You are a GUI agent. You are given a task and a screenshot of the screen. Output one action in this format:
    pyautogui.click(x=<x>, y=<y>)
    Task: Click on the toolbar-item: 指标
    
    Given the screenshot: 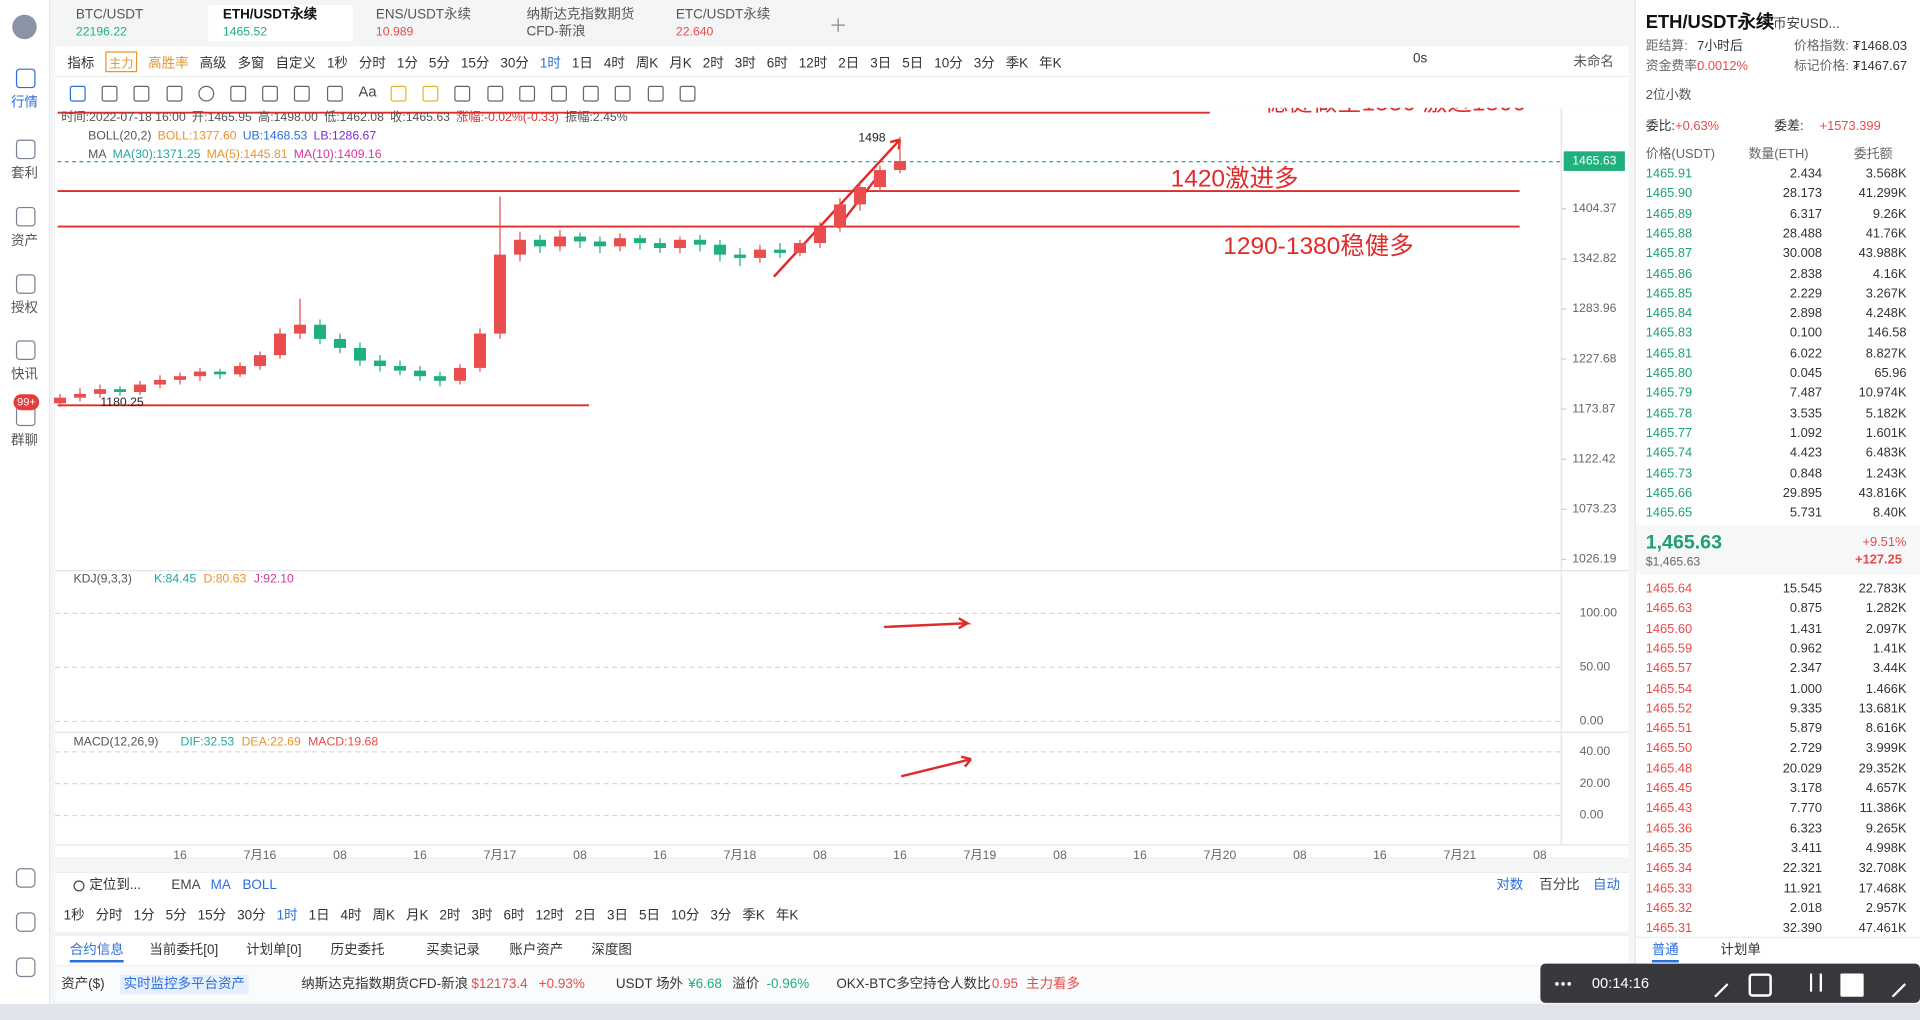 What is the action you would take?
    pyautogui.click(x=81, y=63)
    